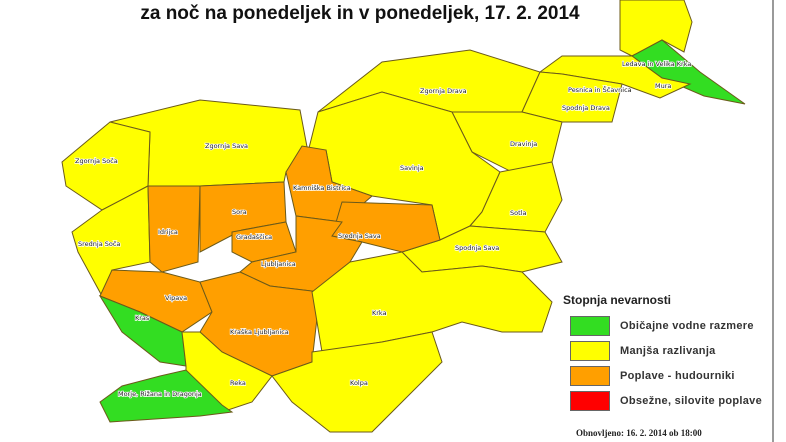 This screenshot has width=786, height=442. I want to click on region-label: Krka, so click(379, 313).